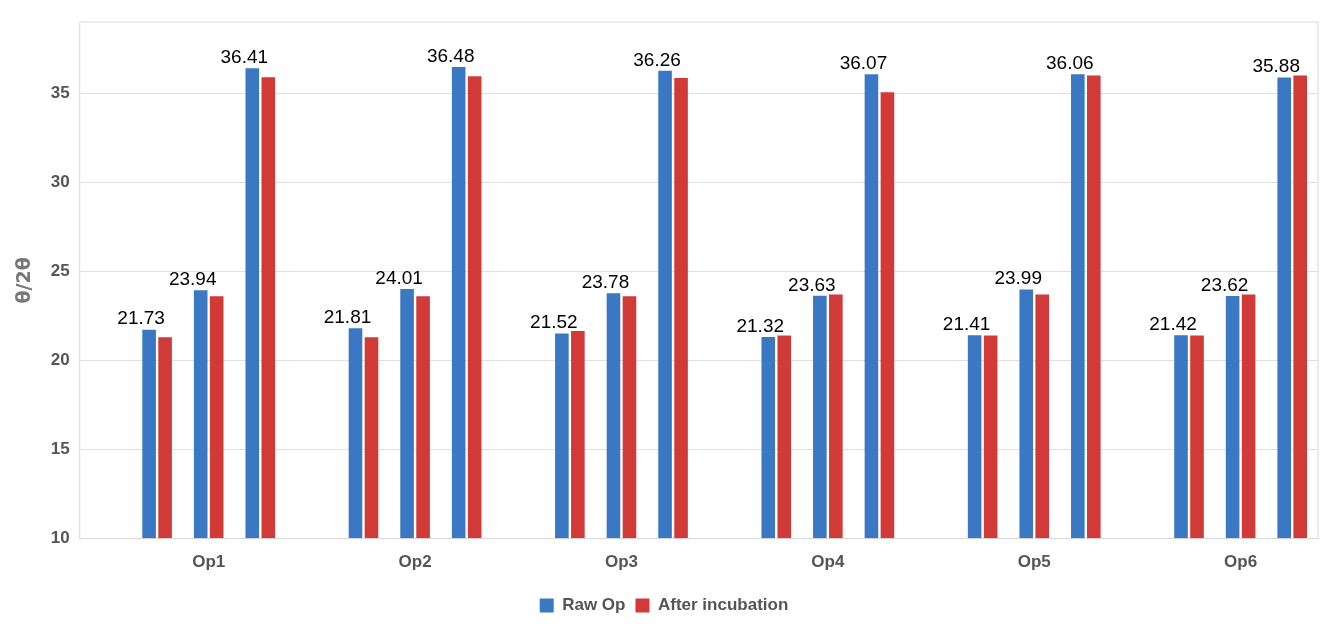 The image size is (1326, 624). What do you see at coordinates (60, 271) in the screenshot?
I see `y-tick-label: 25` at bounding box center [60, 271].